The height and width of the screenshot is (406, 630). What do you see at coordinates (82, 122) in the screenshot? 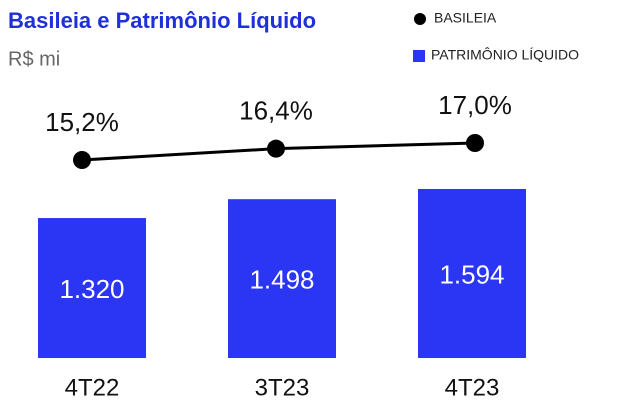
I see `line-value-label: 15,2%` at bounding box center [82, 122].